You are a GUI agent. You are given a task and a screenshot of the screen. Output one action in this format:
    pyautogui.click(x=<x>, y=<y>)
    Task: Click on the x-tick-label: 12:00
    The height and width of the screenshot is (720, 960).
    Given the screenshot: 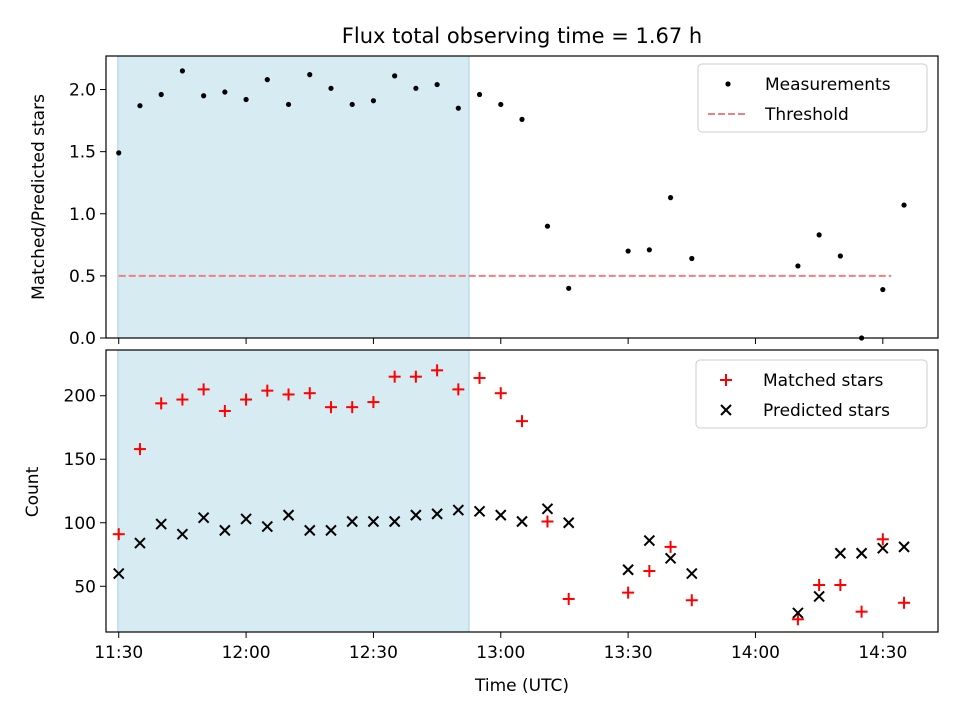 What is the action you would take?
    pyautogui.click(x=246, y=653)
    